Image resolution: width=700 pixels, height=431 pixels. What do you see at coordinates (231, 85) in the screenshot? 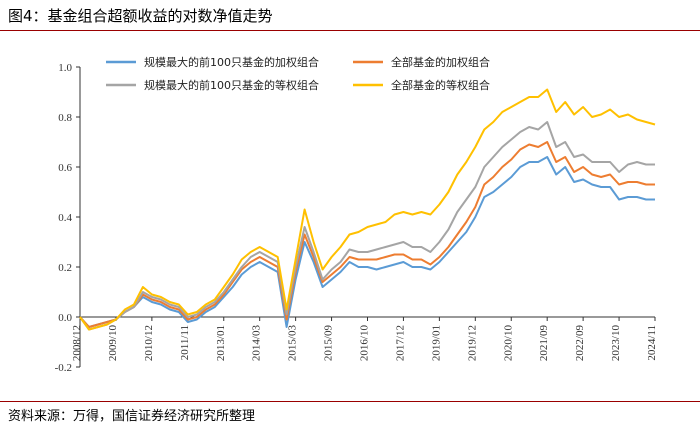
I see `legend-label-3: 规模最大的前100只基金的等权组合` at bounding box center [231, 85].